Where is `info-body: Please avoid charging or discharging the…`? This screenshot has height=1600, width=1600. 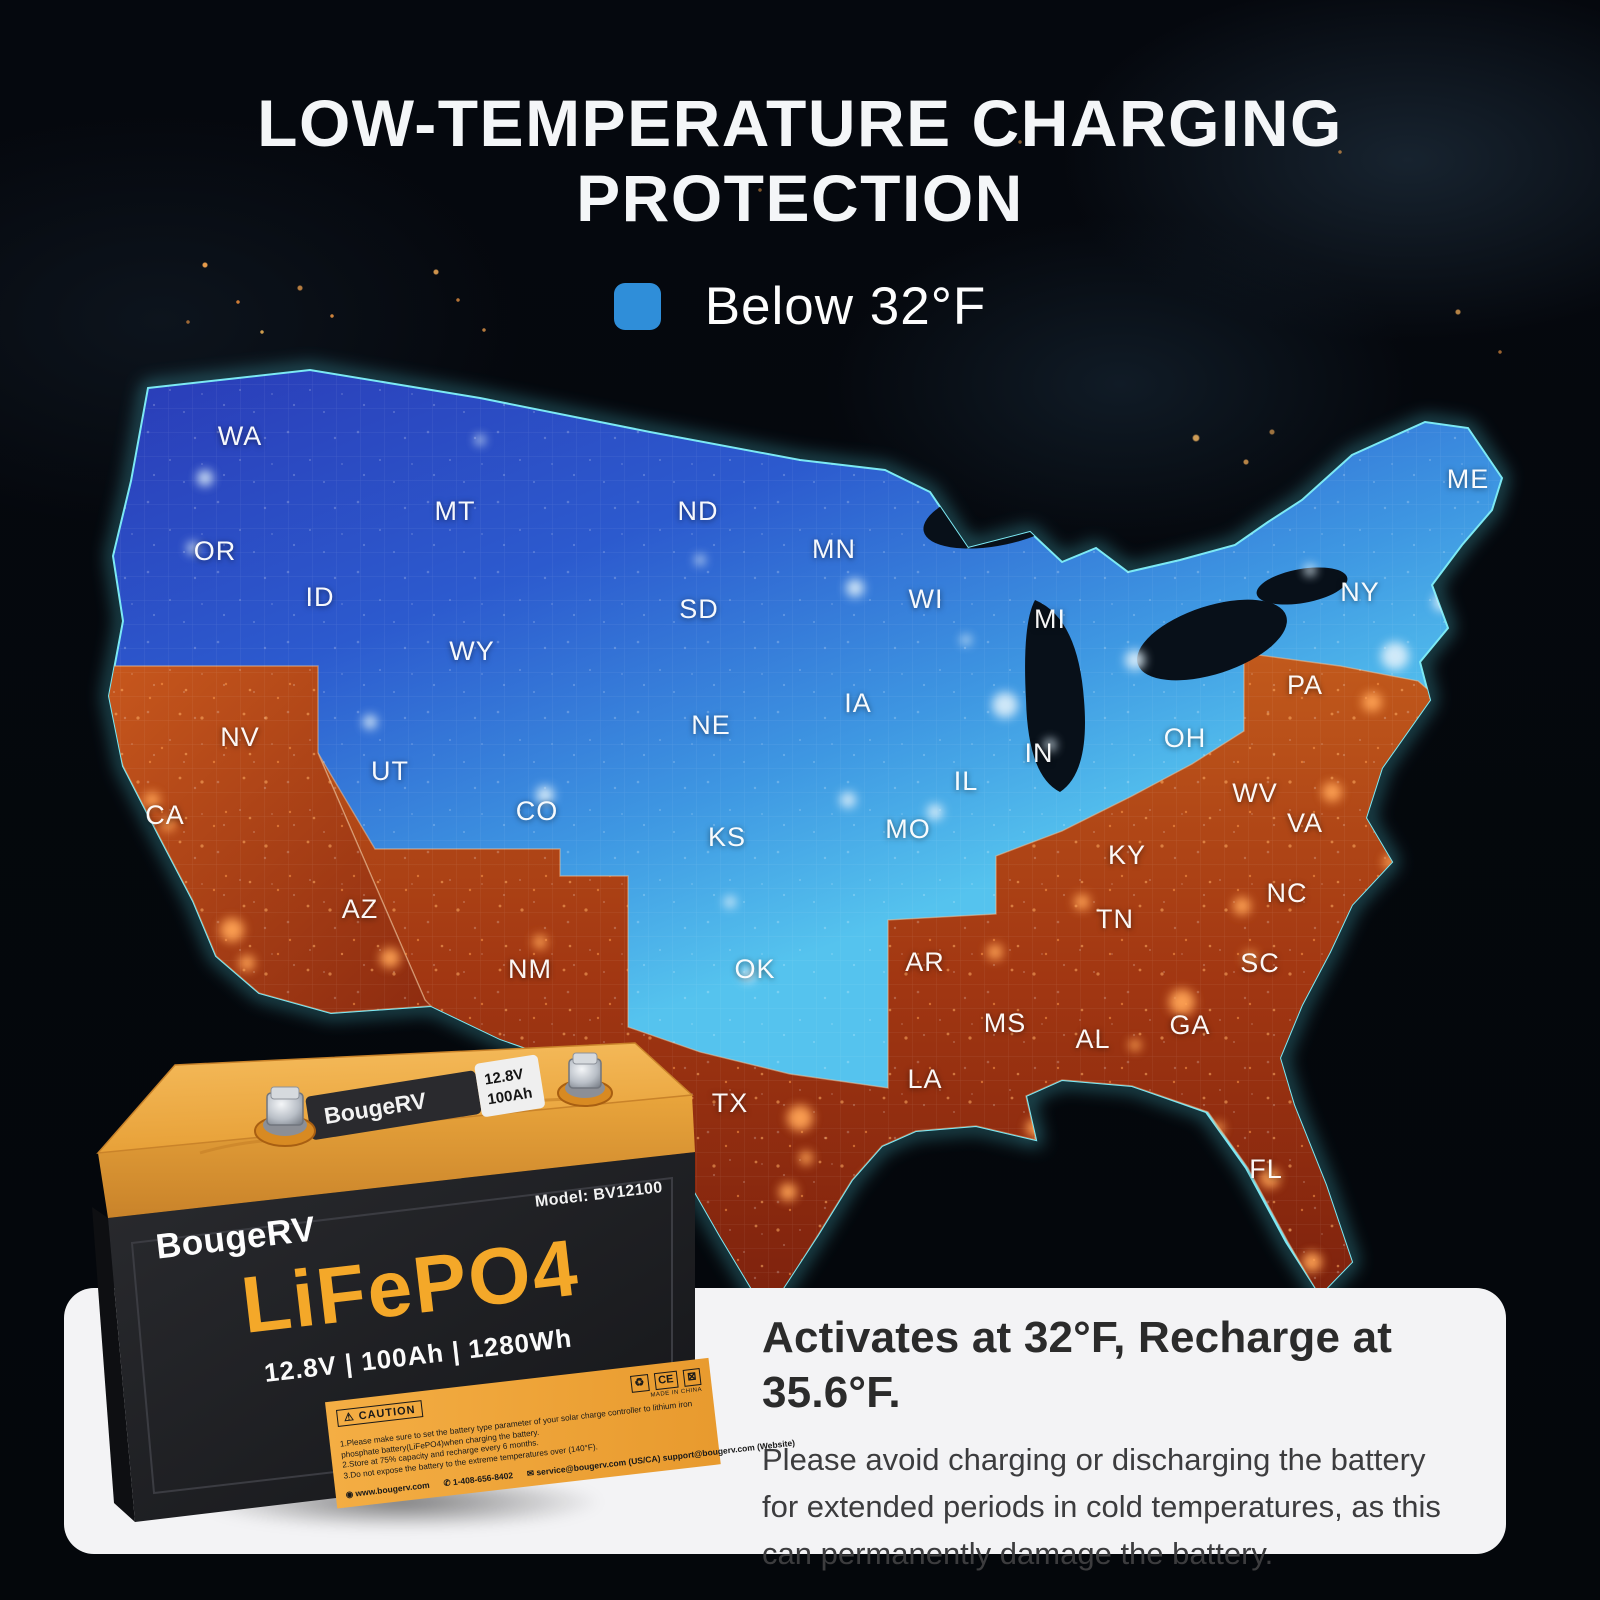
info-body: Please avoid charging or discharging the… is located at coordinates (1101, 1507).